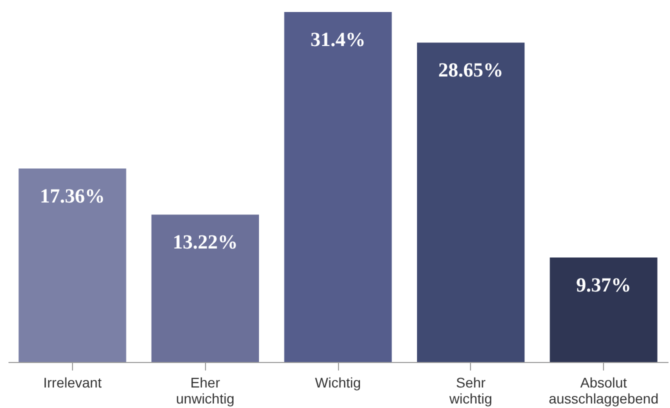 The height and width of the screenshot is (408, 670). Describe the element at coordinates (471, 71) in the screenshot. I see `data-label: 28.65%` at that location.